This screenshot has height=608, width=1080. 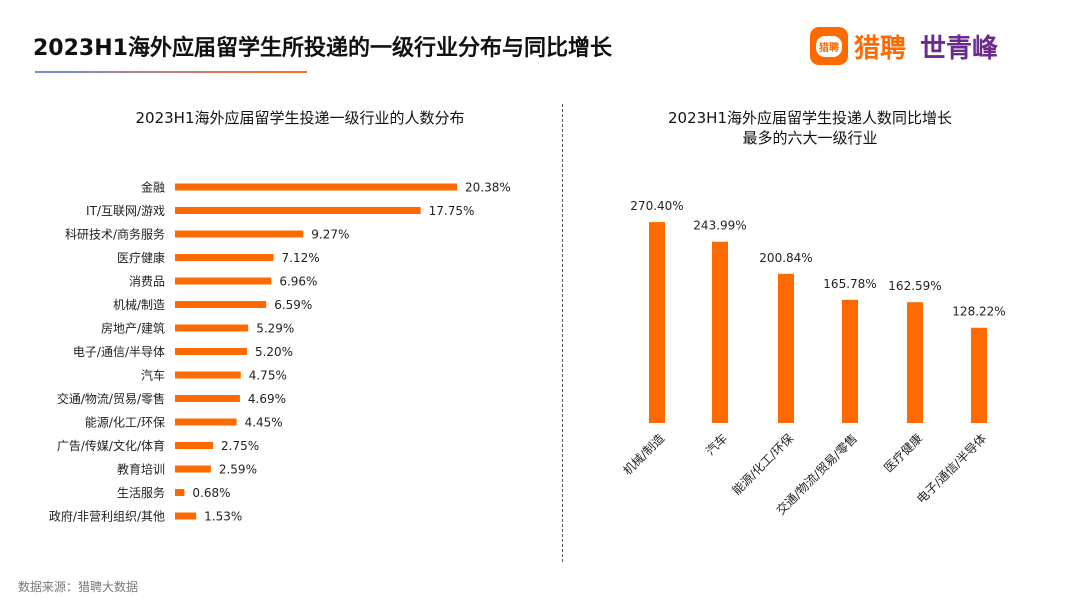 What do you see at coordinates (141, 469) in the screenshot?
I see `category-label: 教育培训` at bounding box center [141, 469].